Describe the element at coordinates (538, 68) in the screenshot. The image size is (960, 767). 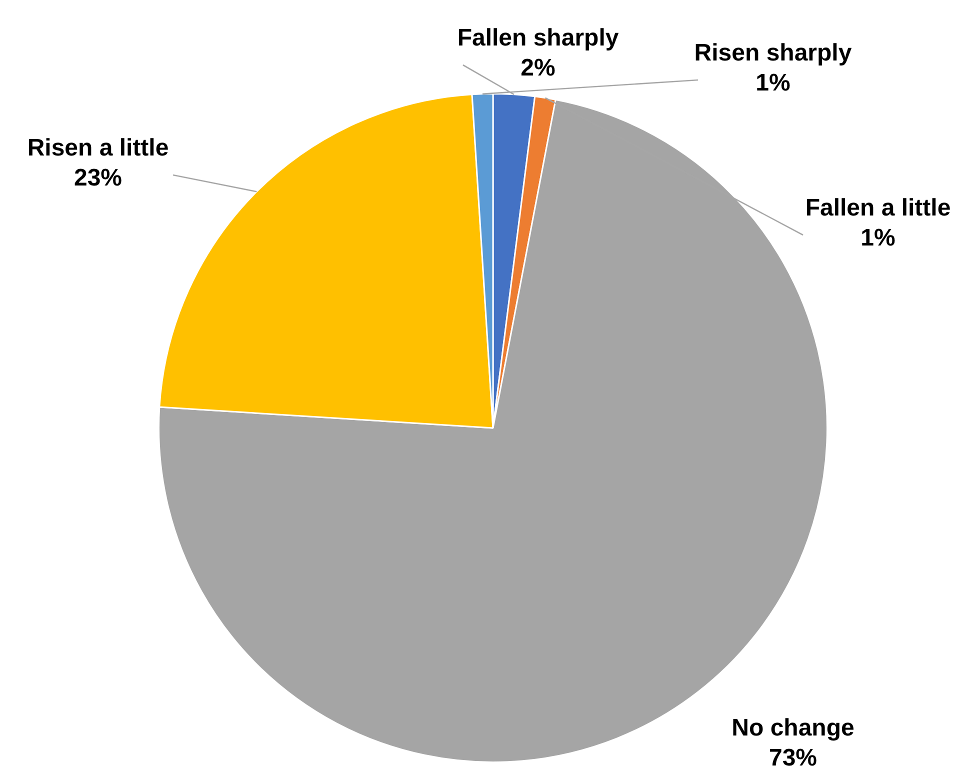
I see `data-label: 2%` at that location.